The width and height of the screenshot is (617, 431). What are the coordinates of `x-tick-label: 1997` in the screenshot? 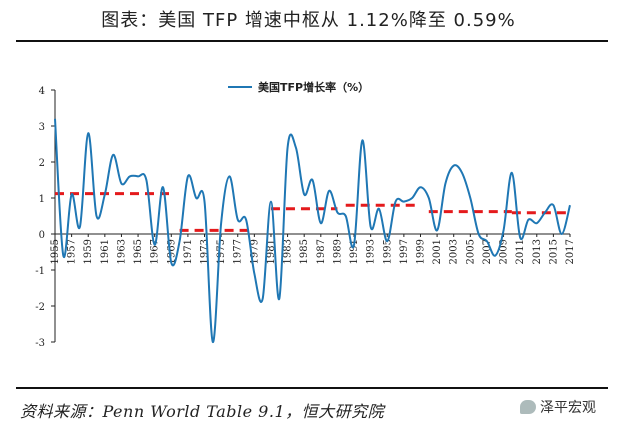 It's located at (404, 251).